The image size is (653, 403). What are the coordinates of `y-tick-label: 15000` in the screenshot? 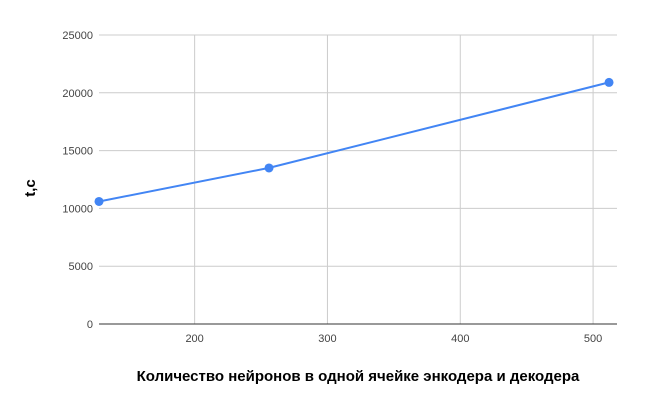 It's located at (77, 152).